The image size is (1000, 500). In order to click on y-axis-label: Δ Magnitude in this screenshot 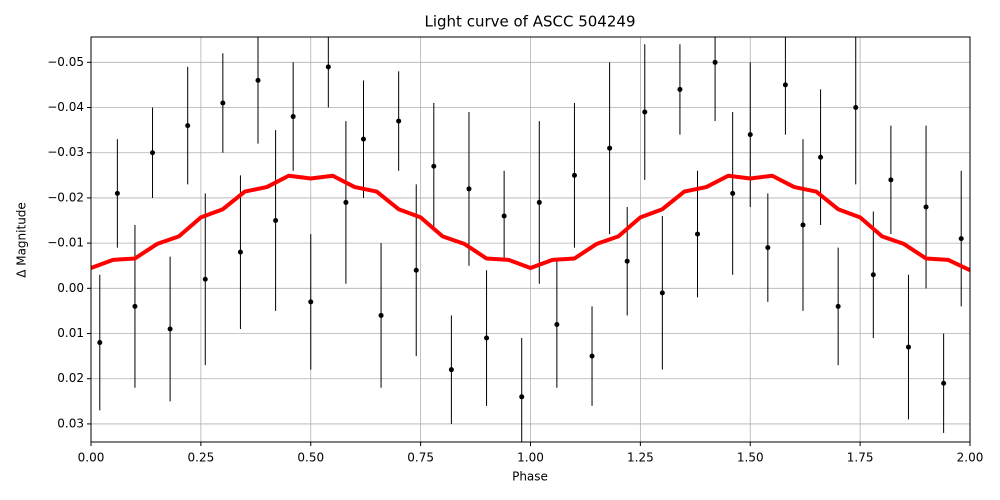, I will do `click(22, 240)`.